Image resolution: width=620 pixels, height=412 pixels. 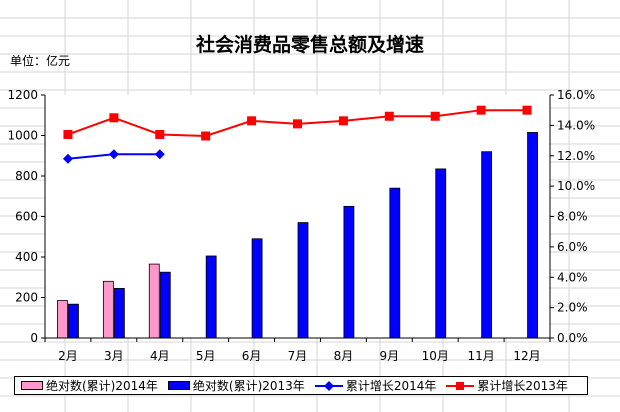 What do you see at coordinates (526, 356) in the screenshot?
I see `x-tick-label: 12月` at bounding box center [526, 356].